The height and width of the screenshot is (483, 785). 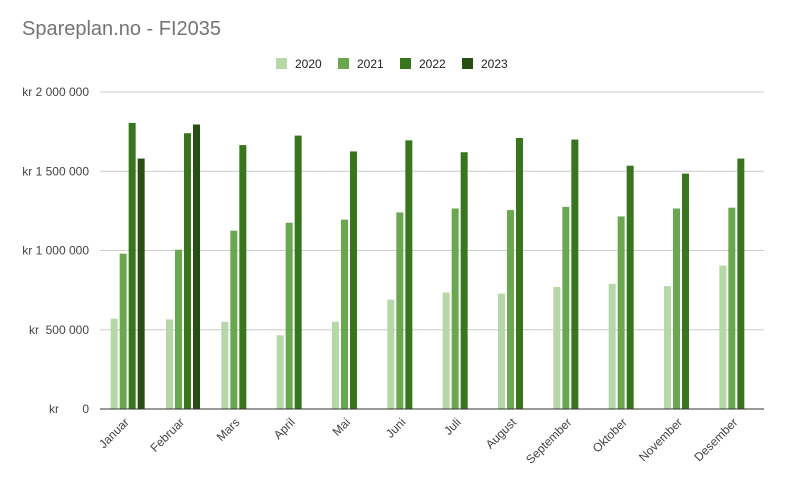 I want to click on x-tick-label: Januar, so click(x=114, y=433).